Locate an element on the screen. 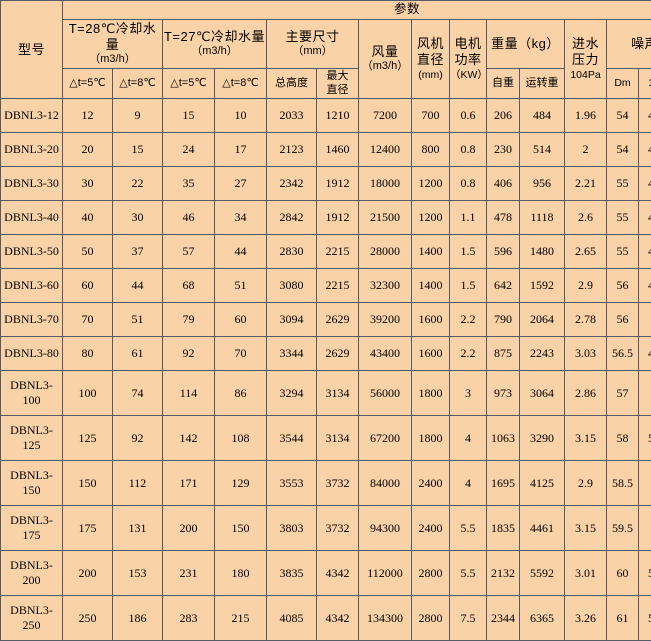 This screenshot has height=641, width=651. cell-value: 55 is located at coordinates (622, 184).